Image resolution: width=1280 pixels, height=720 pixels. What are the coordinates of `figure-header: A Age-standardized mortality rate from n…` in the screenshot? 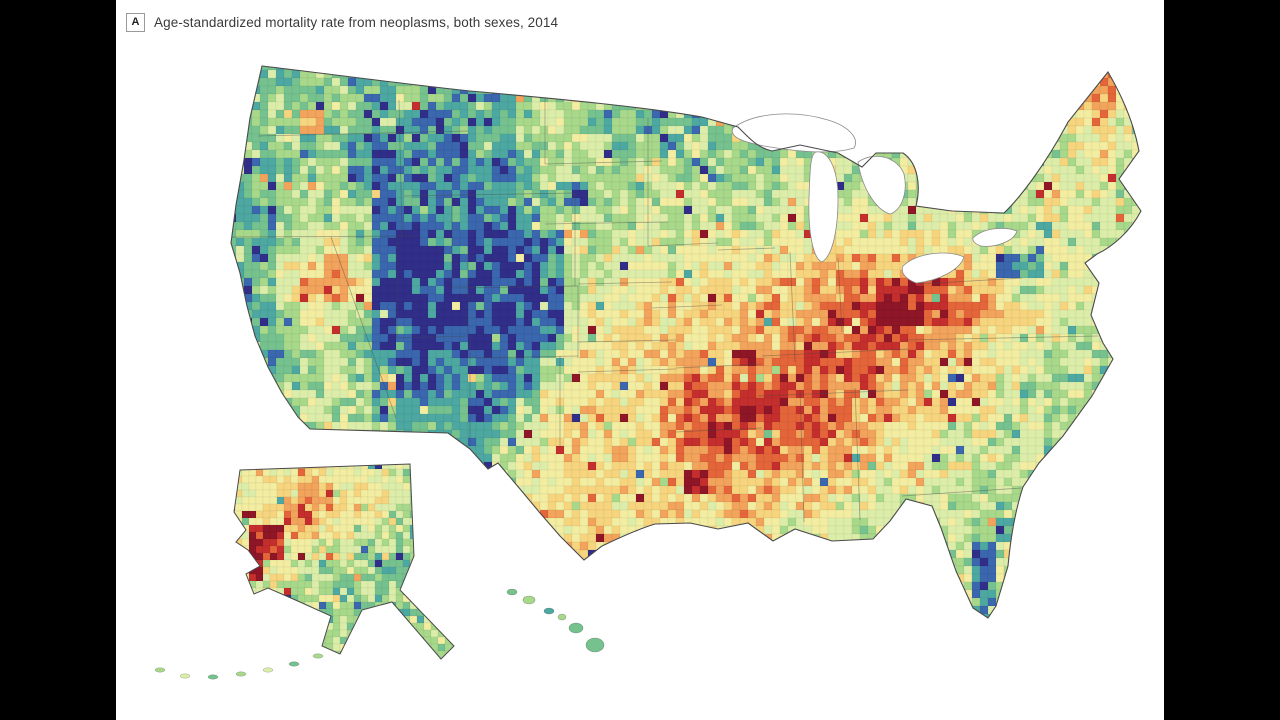 It's located at (342, 22).